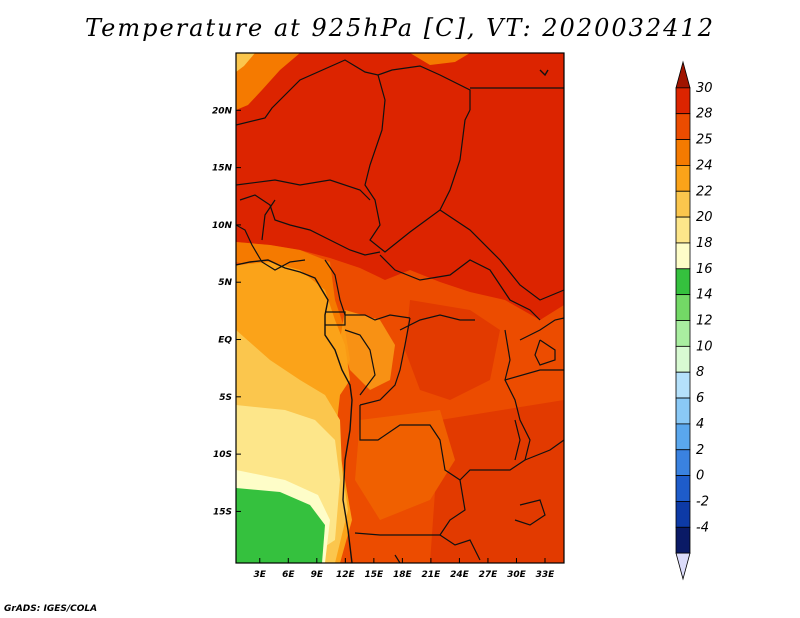 The width and height of the screenshot is (800, 618). Describe the element at coordinates (225, 283) in the screenshot. I see `y-tick-label: 5N` at that location.